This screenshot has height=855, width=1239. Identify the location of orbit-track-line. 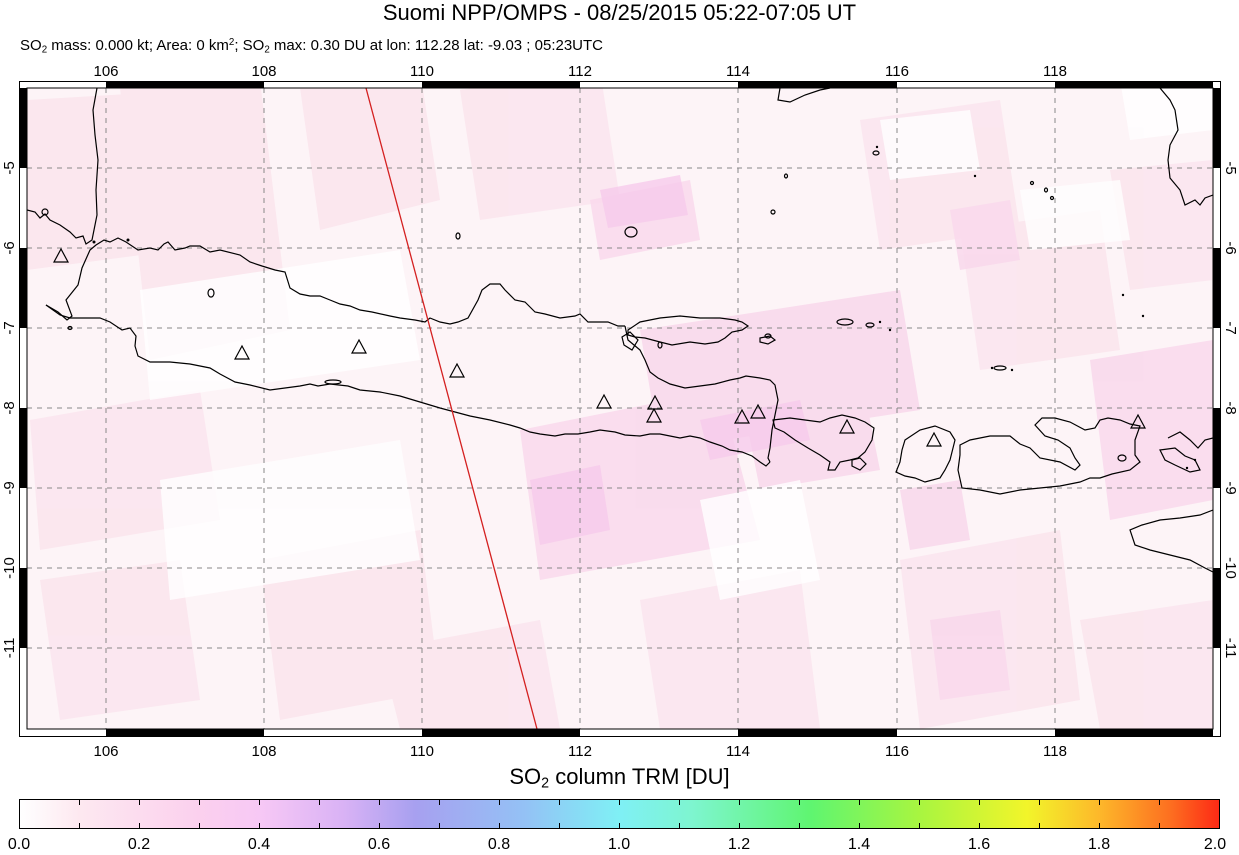
(451, 408).